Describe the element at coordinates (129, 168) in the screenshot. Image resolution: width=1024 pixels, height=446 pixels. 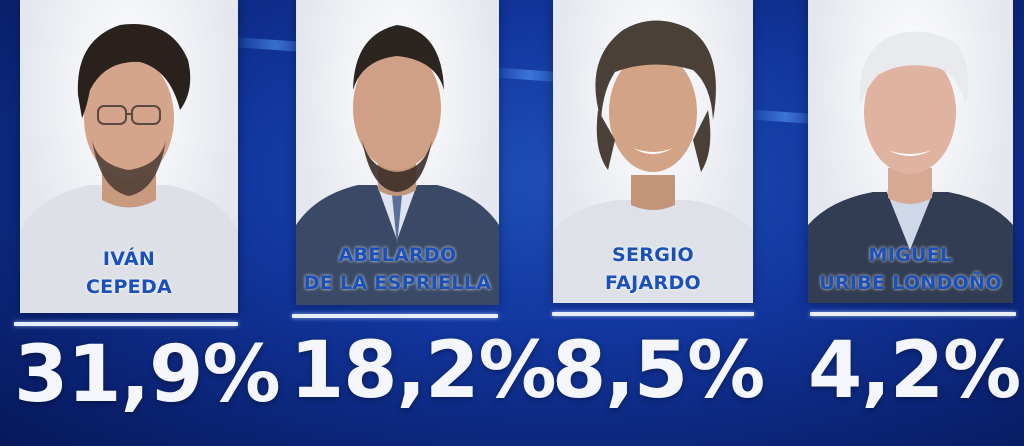
I see `candidate-portrait-cepeda` at that location.